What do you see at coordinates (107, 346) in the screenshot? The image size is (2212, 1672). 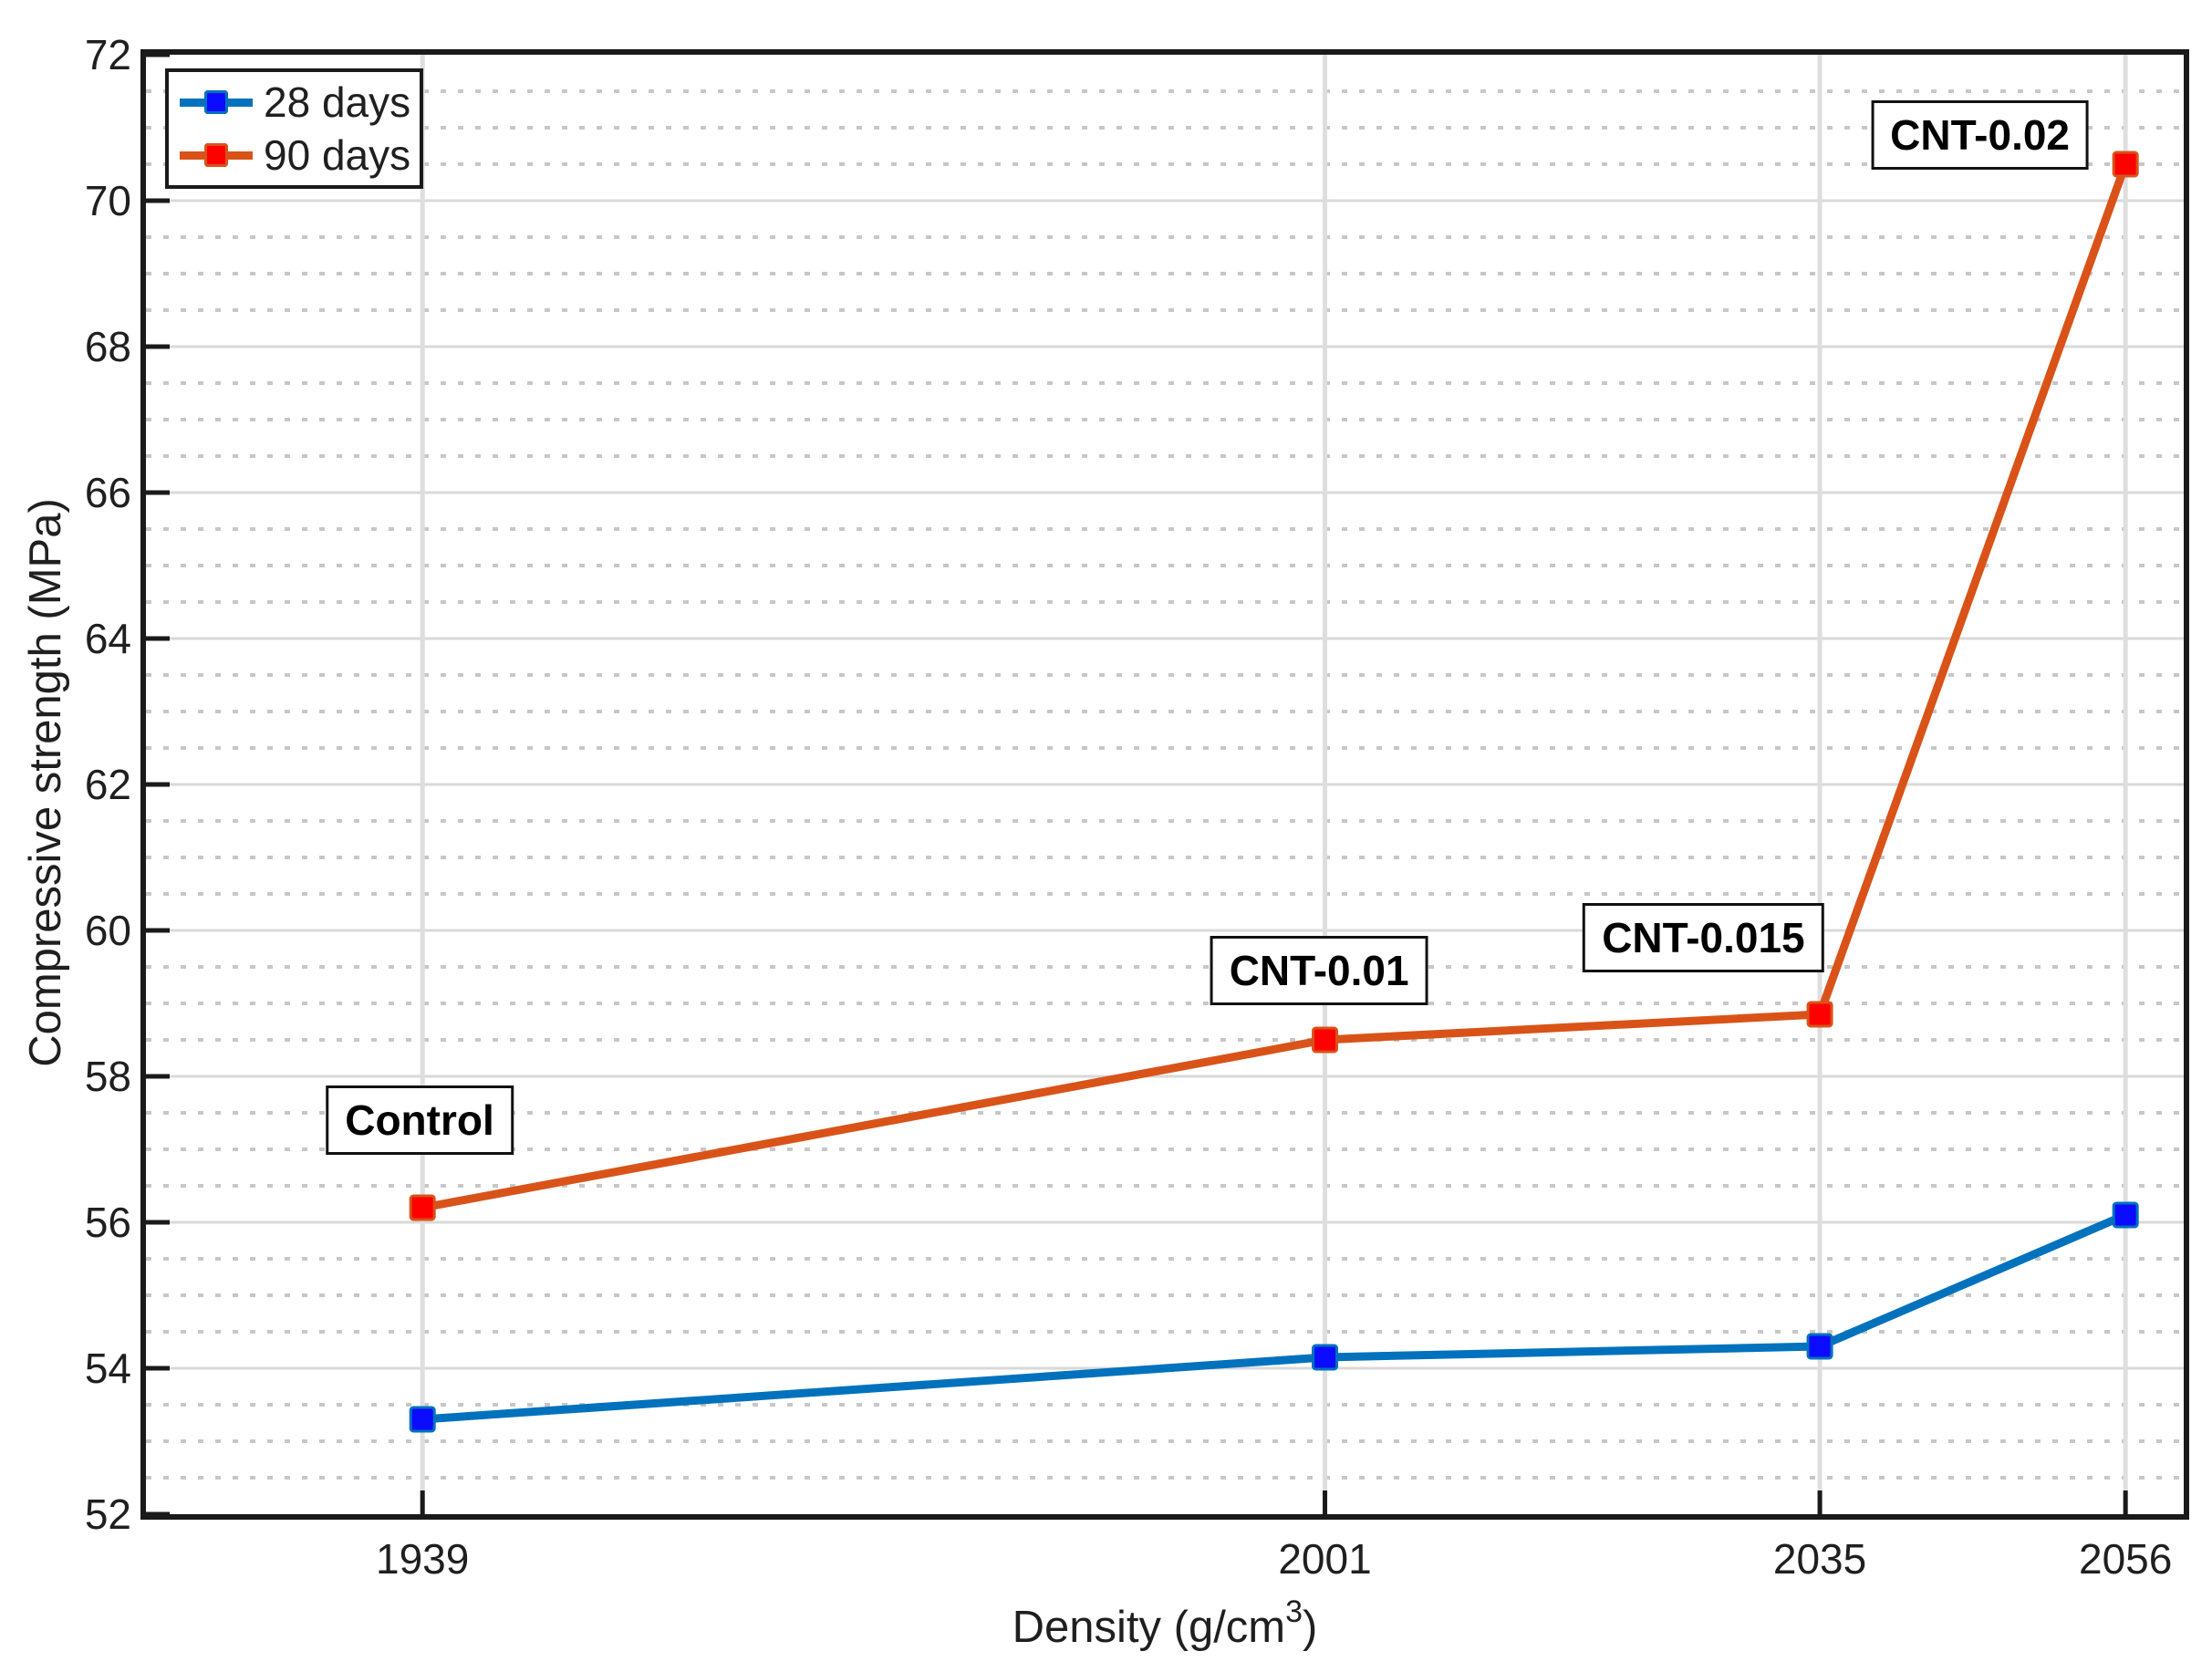 I see `y-tick-label: 68` at bounding box center [107, 346].